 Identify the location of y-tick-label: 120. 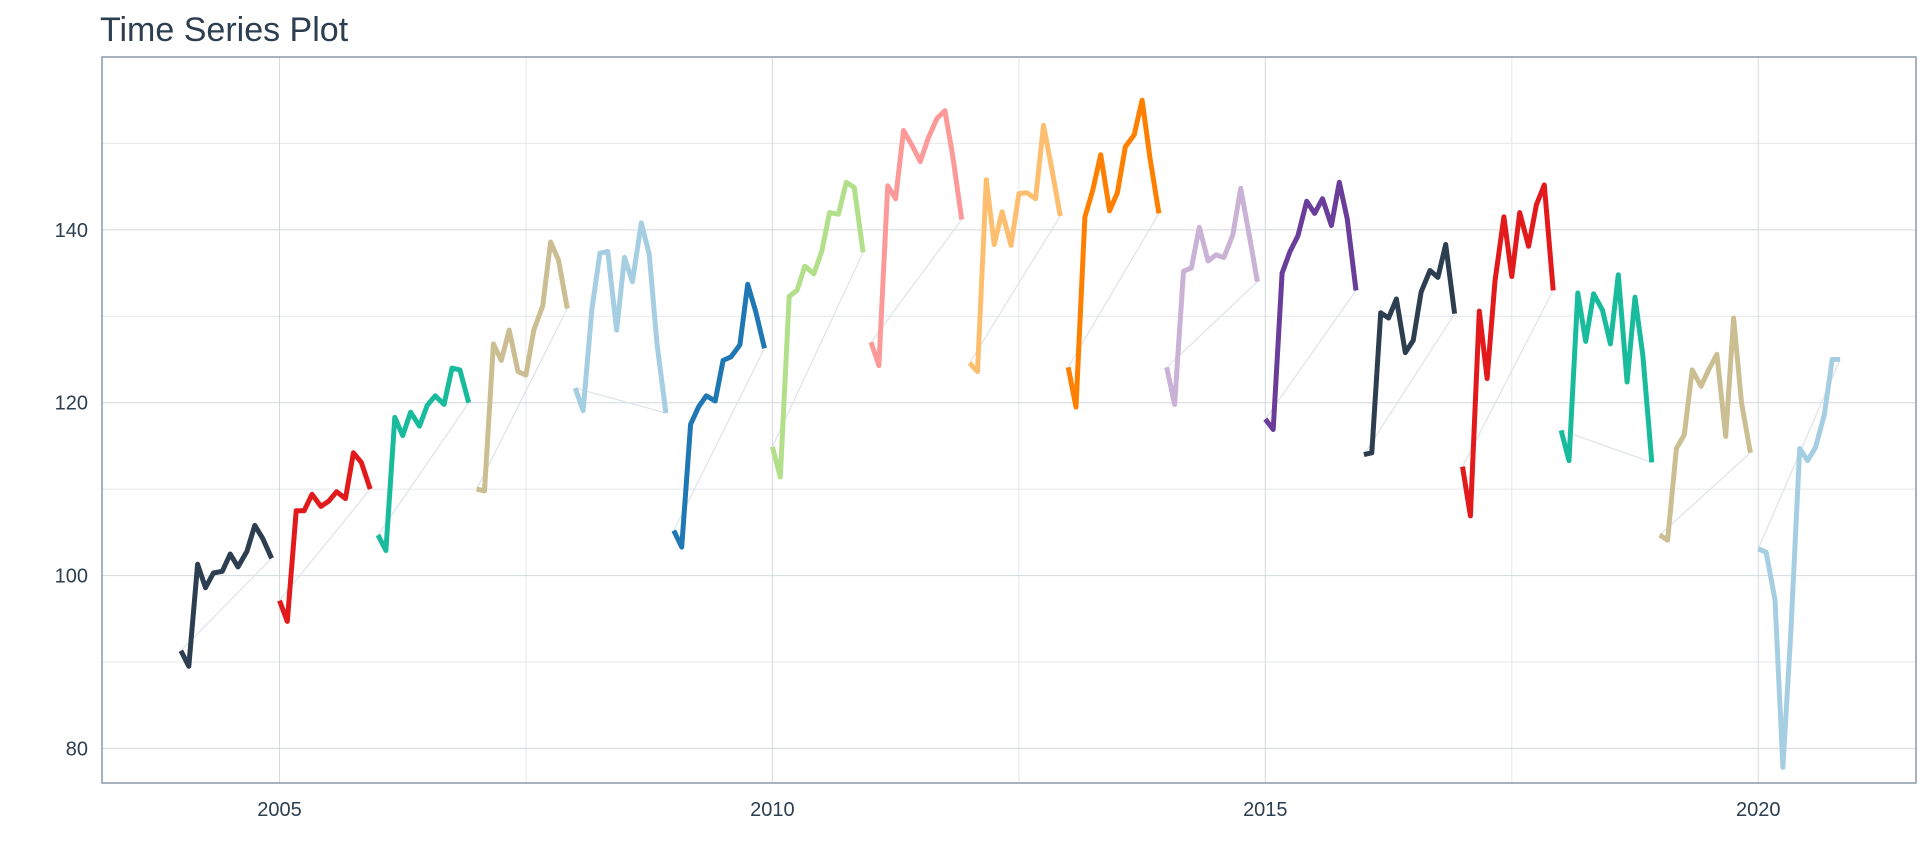
(71, 404).